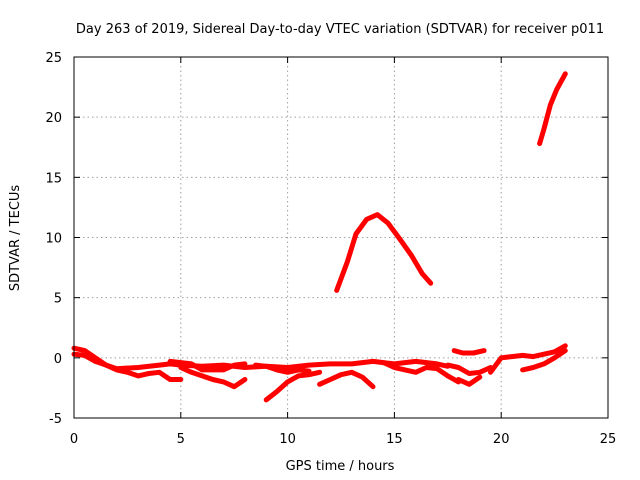  Describe the element at coordinates (55, 419) in the screenshot. I see `y-tick-label: -5` at that location.